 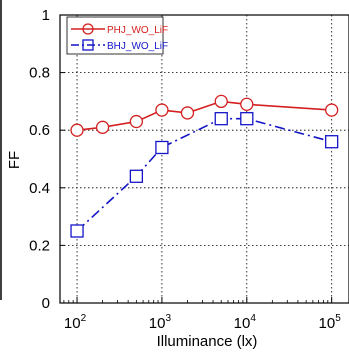 What do you see at coordinates (160, 322) in the screenshot?
I see `x-tick-label: 10³` at bounding box center [160, 322].